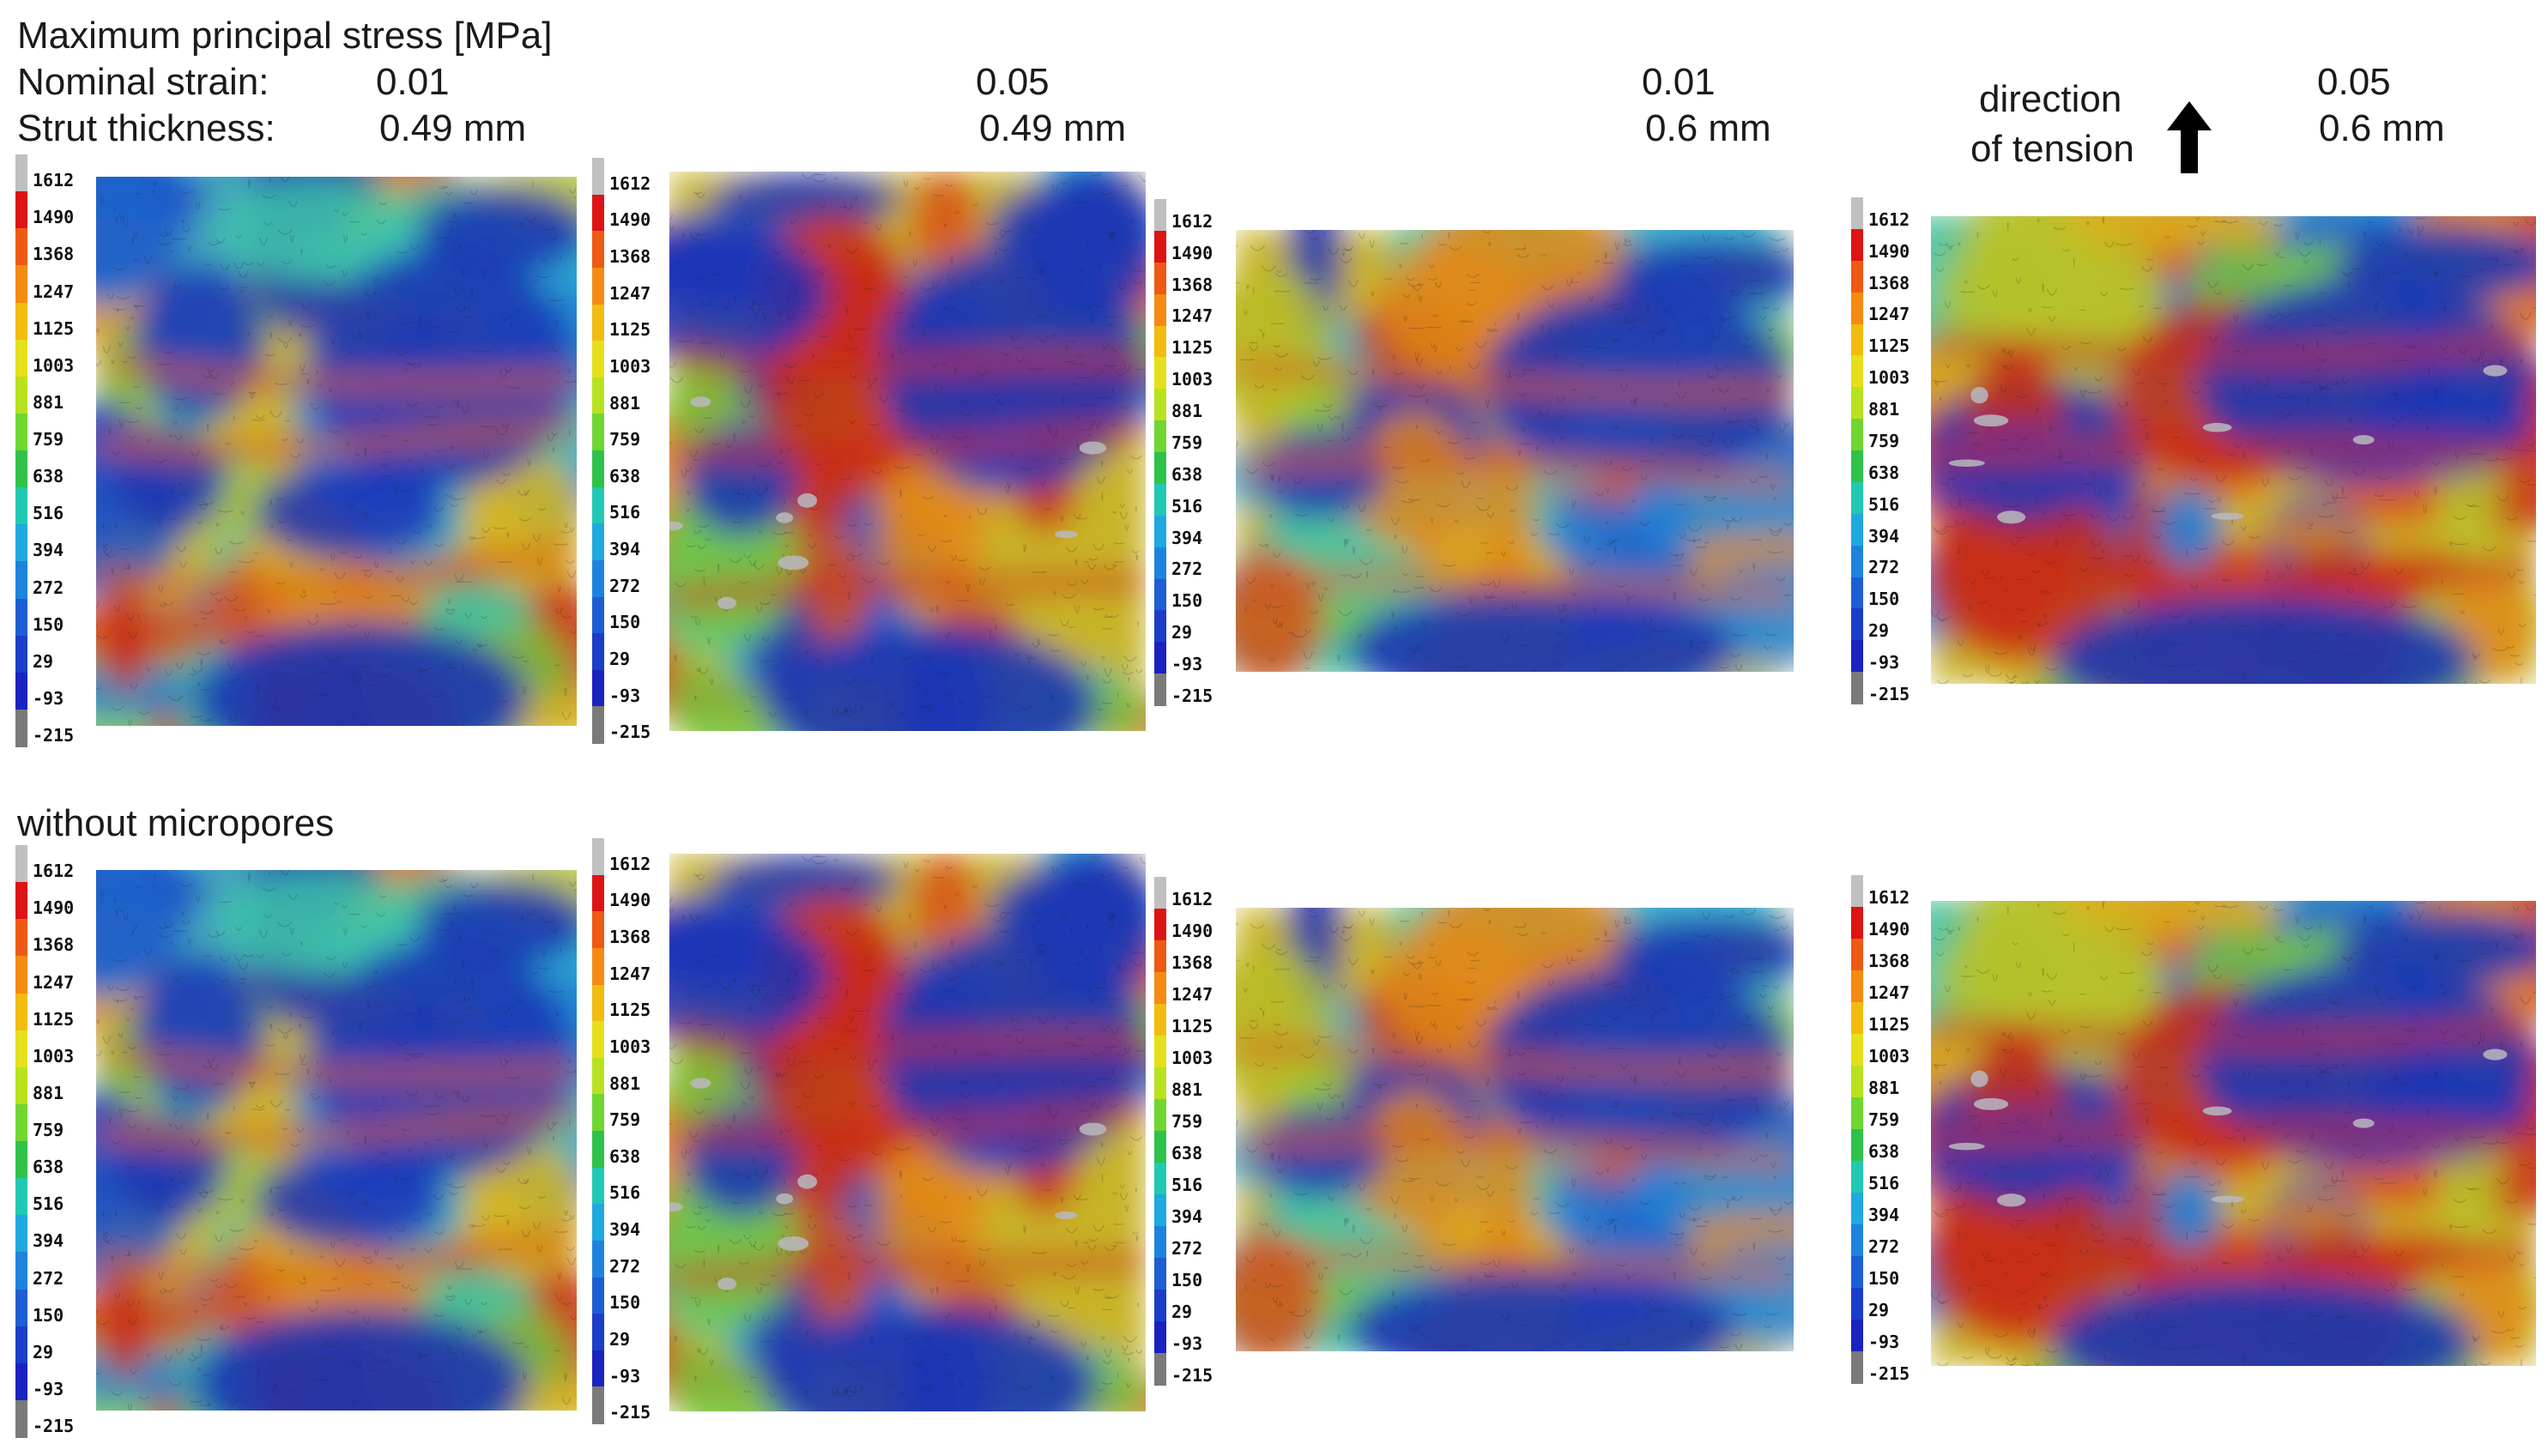 The width and height of the screenshot is (2548, 1456). I want to click on col3-strain: 0.01, so click(1679, 82).